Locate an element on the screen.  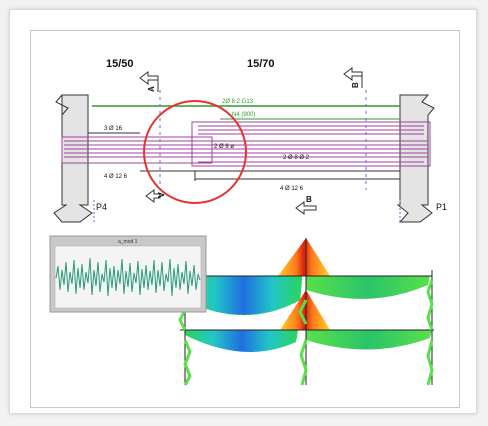
cut-label-b-bottom: B is located at coordinates (309, 199).